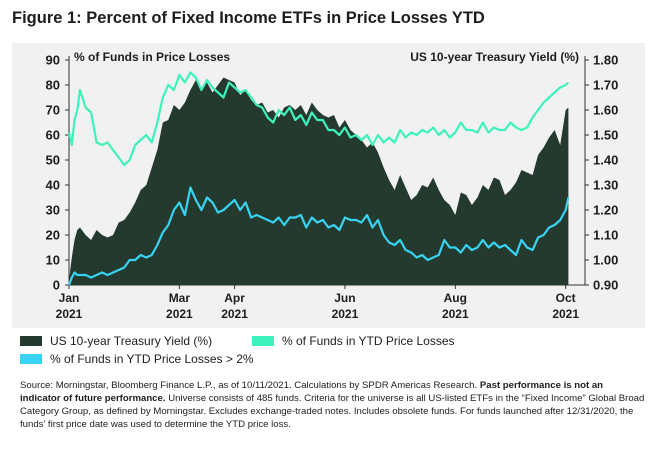 Image resolution: width=657 pixels, height=456 pixels. I want to click on x-tick-label-month: Aug, so click(455, 298).